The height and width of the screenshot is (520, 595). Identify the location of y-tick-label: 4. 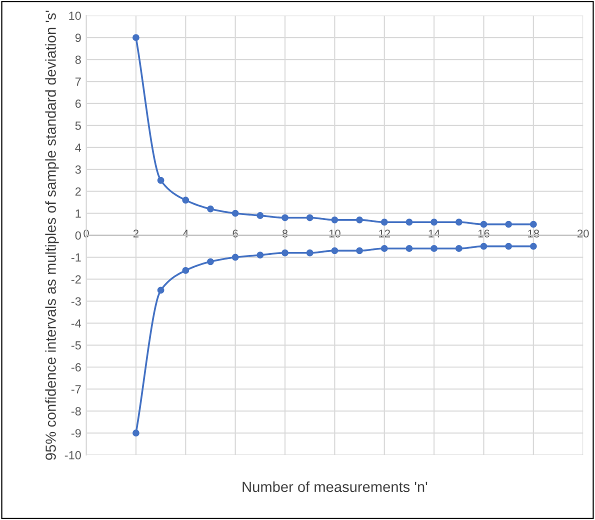
(78, 148).